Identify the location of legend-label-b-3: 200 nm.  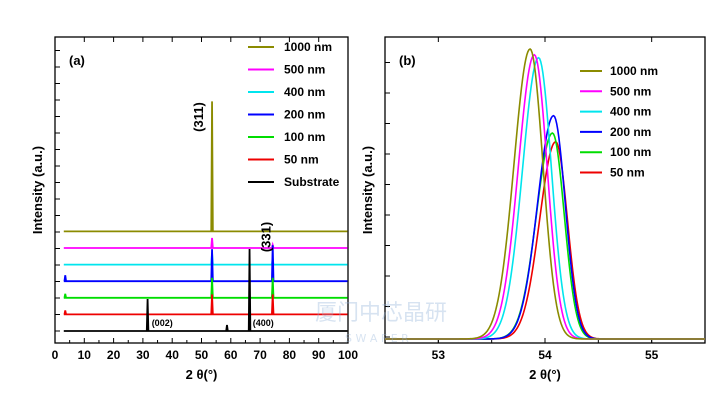
(630, 132).